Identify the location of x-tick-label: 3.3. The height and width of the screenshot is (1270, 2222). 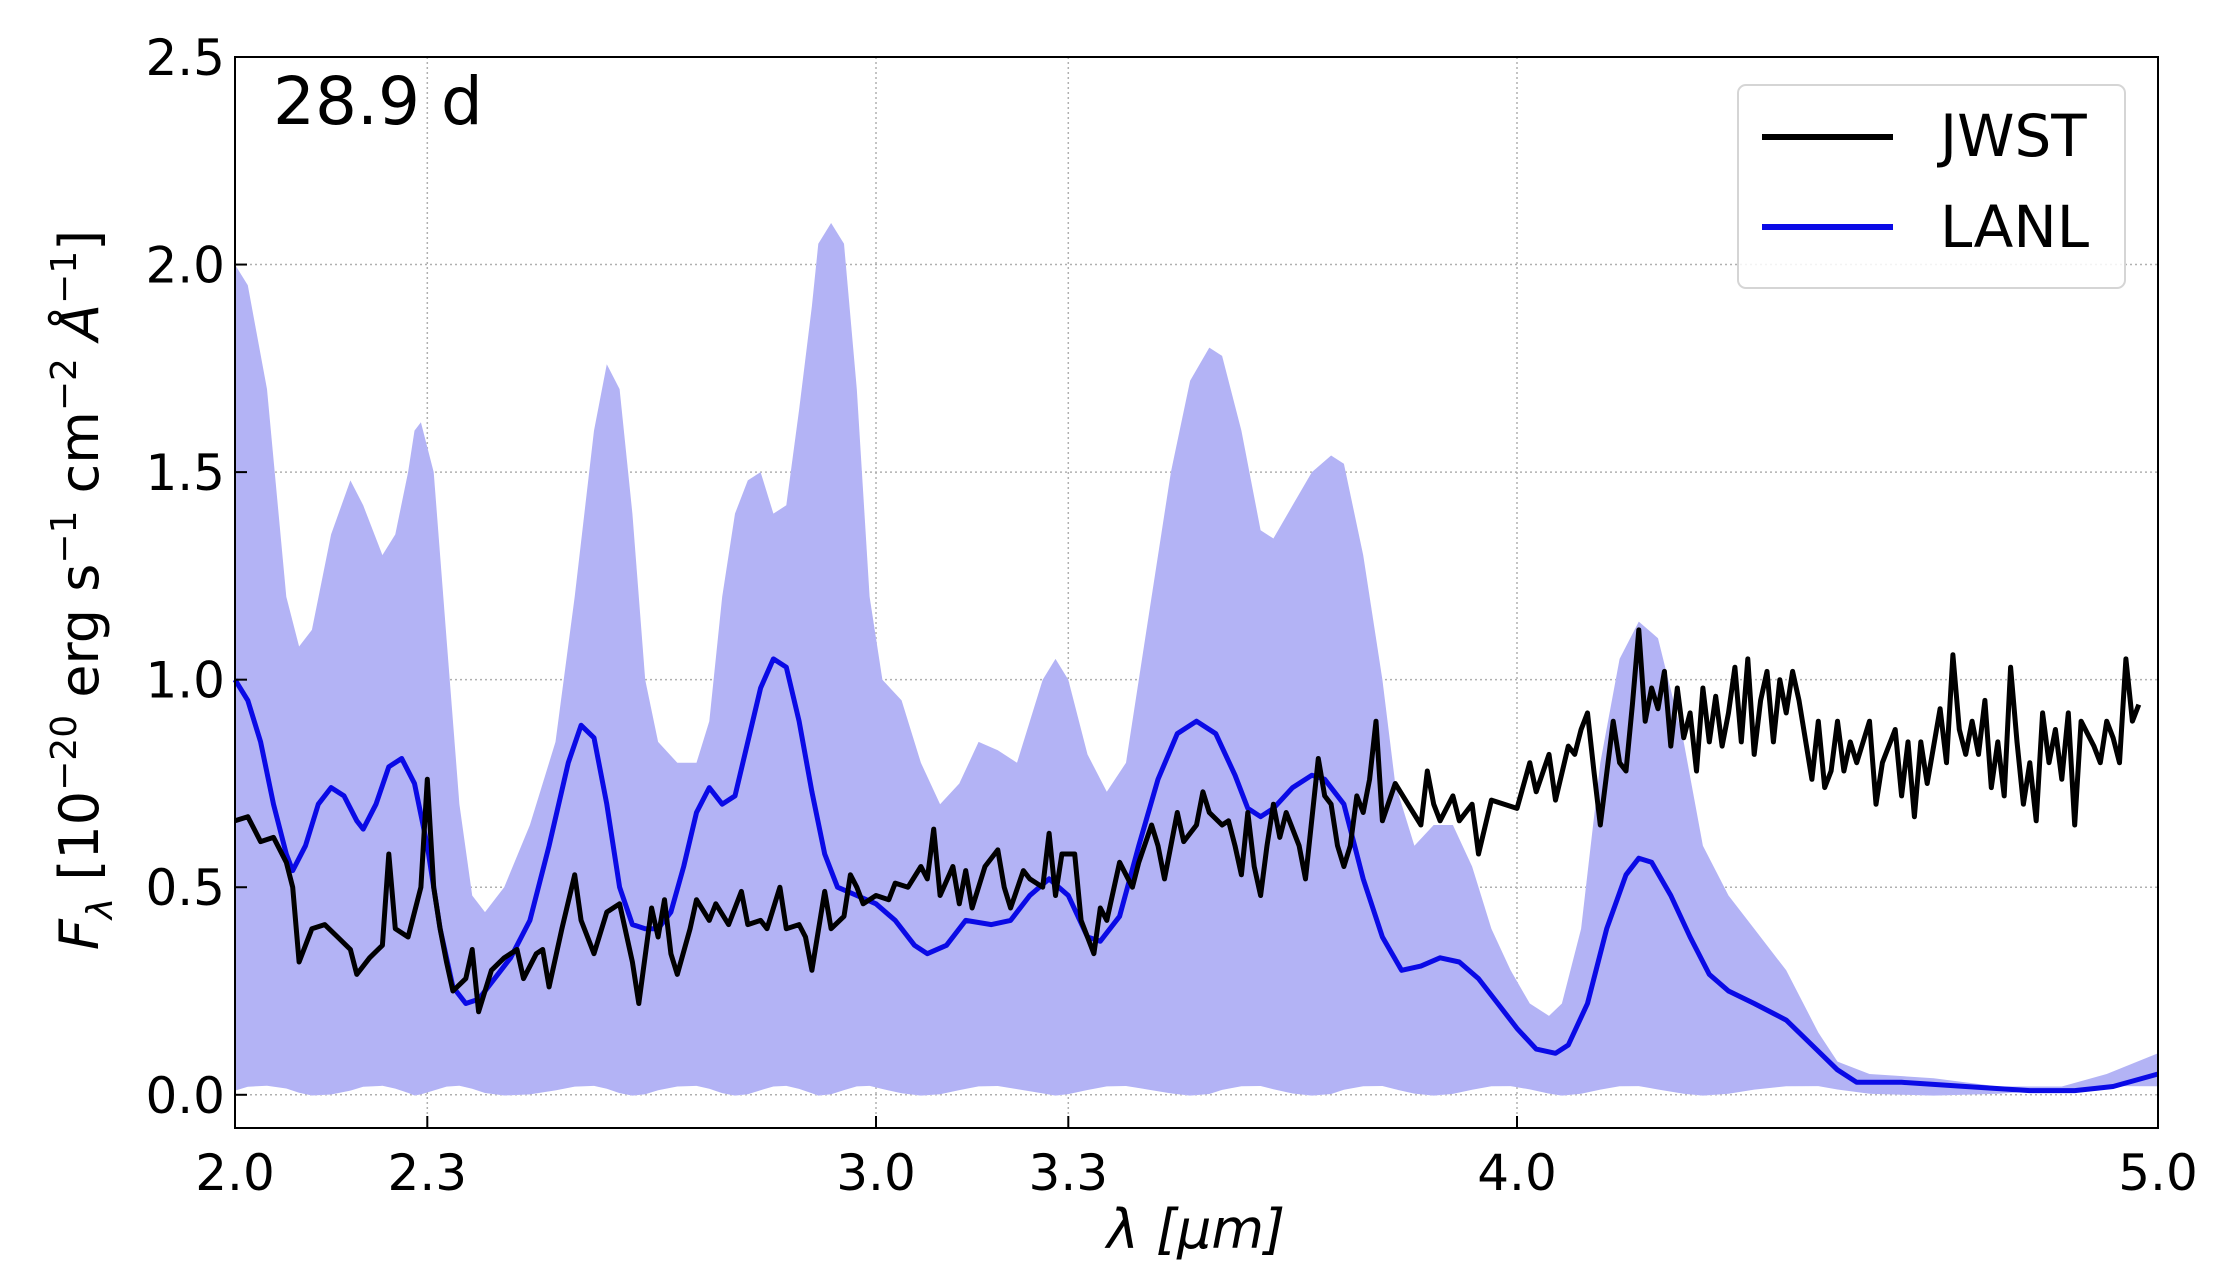
(1069, 1173).